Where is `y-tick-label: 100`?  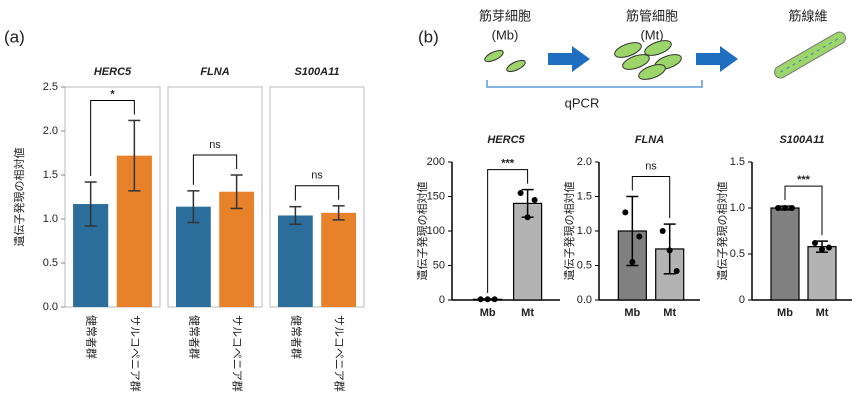 y-tick-label: 100 is located at coordinates (436, 231).